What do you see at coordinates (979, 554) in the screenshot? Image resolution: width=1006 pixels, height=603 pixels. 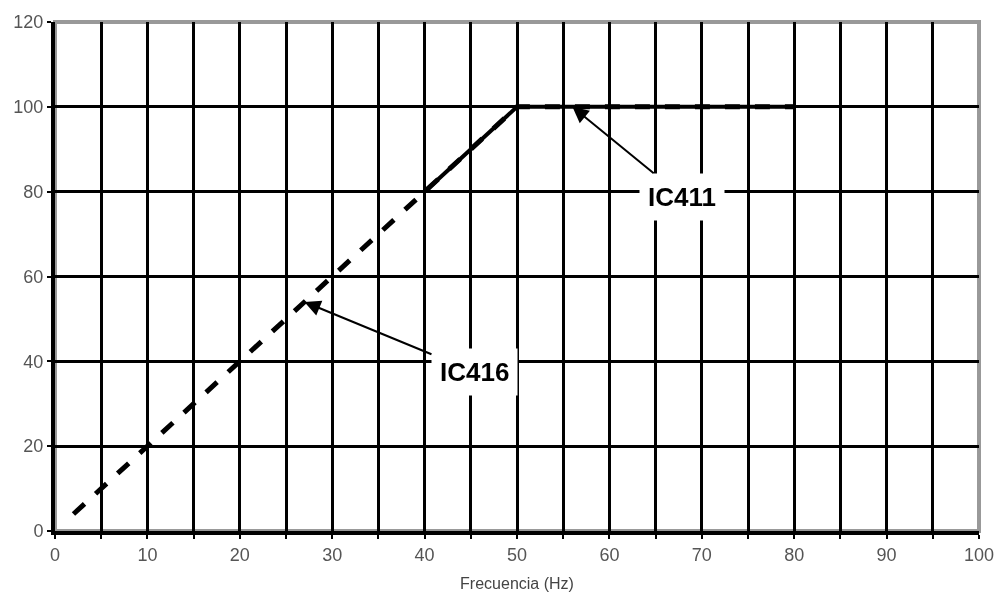 I see `x-tick-label: 100` at bounding box center [979, 554].